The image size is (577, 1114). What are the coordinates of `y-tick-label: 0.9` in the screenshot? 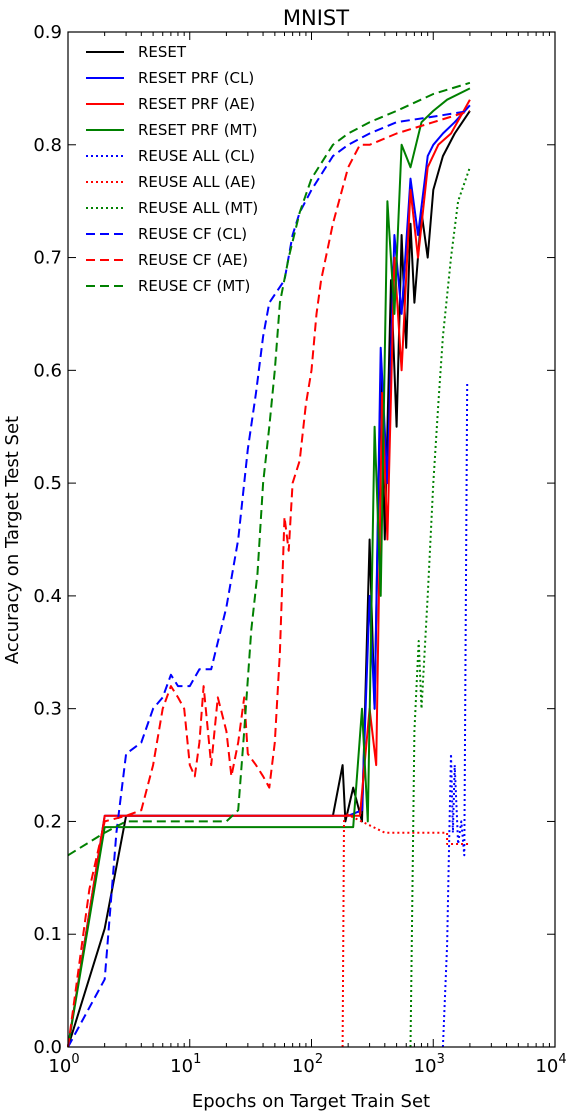 It's located at (47, 32).